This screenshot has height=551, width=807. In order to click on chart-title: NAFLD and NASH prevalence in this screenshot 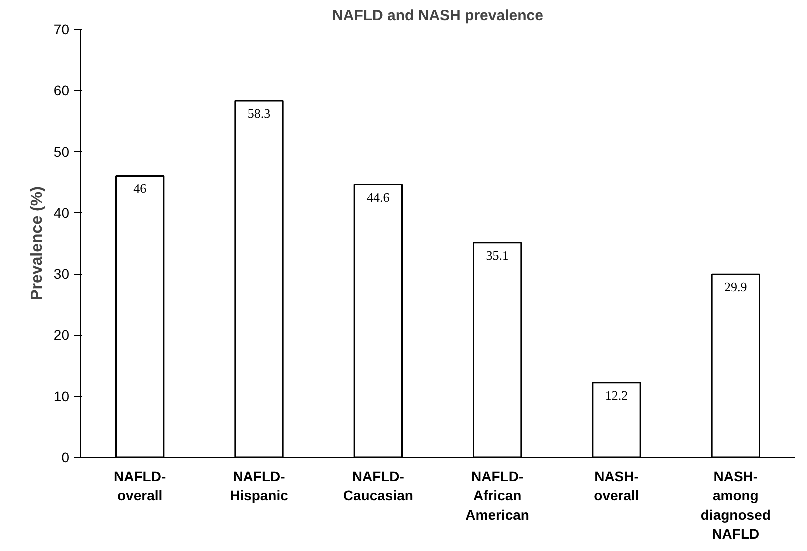, I will do `click(438, 16)`.